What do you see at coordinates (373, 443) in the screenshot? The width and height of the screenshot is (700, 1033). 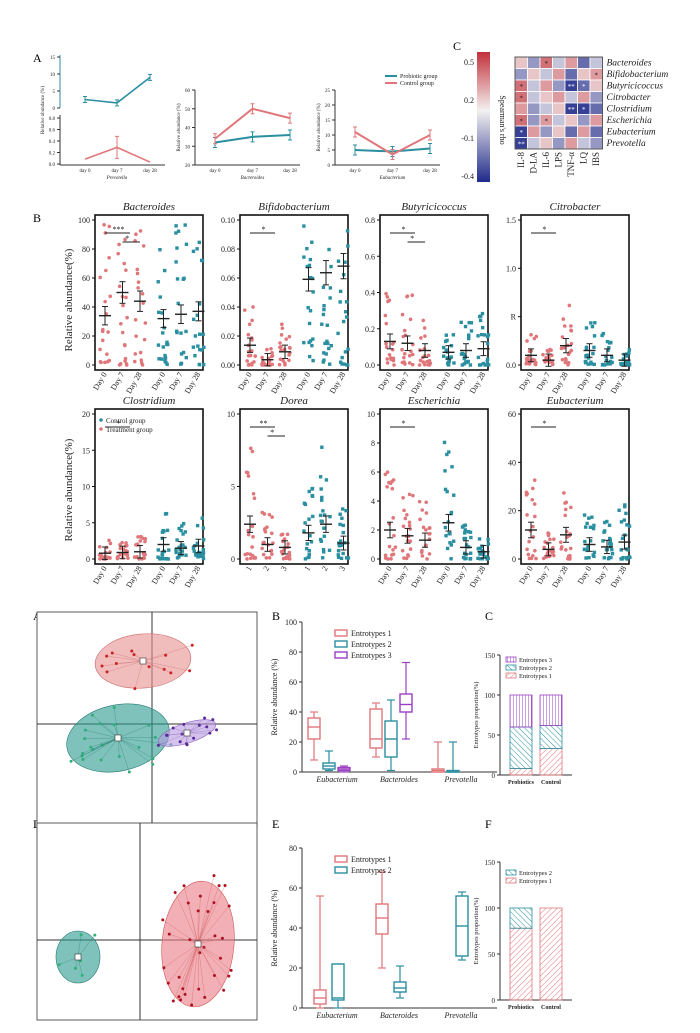 I see `tick-label: 8` at bounding box center [373, 443].